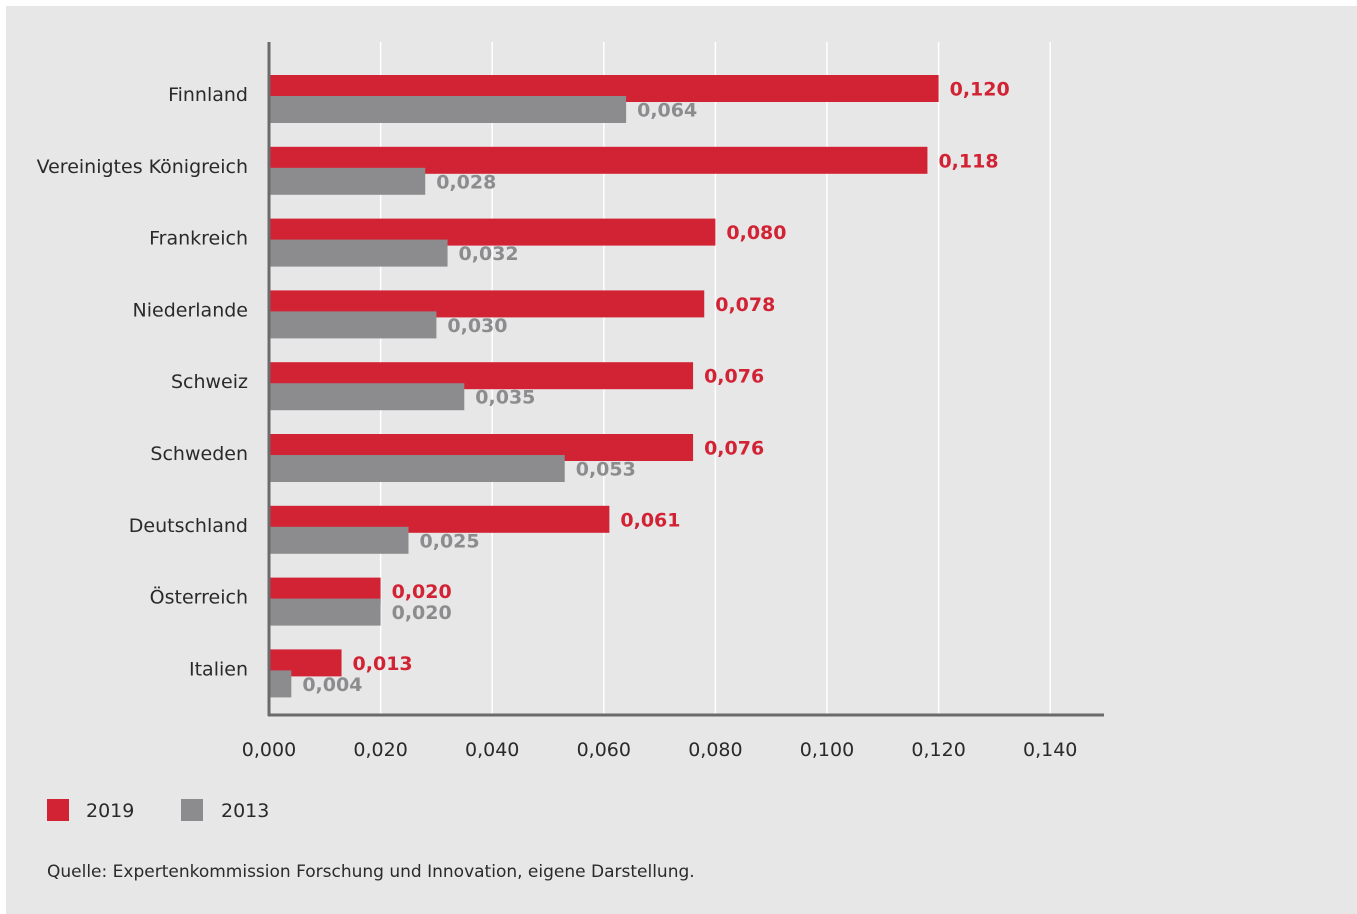  What do you see at coordinates (477, 326) in the screenshot?
I see `data-label-2013: 0,030` at bounding box center [477, 326].